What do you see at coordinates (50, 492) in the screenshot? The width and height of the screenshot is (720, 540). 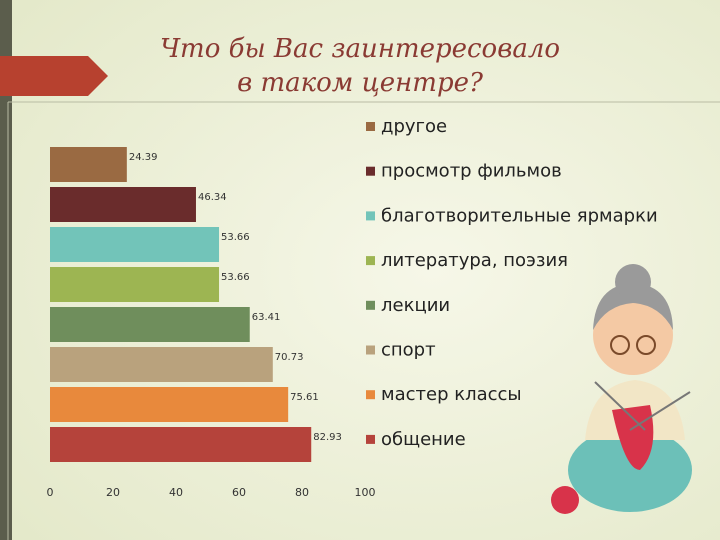 I see `x-tick-label: 0` at bounding box center [50, 492].